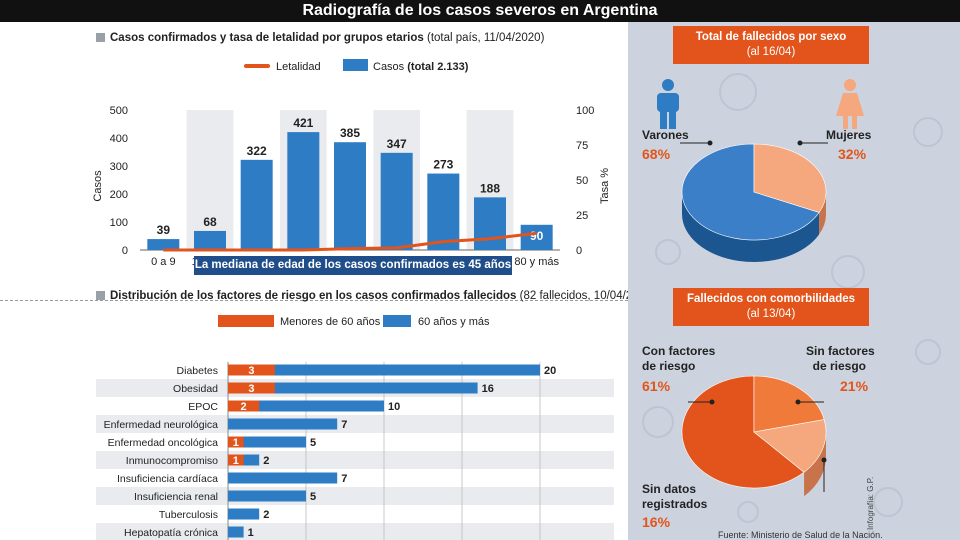 The image size is (960, 540). I want to click on risk-category-label: Insuficiencia renal, so click(176, 497).